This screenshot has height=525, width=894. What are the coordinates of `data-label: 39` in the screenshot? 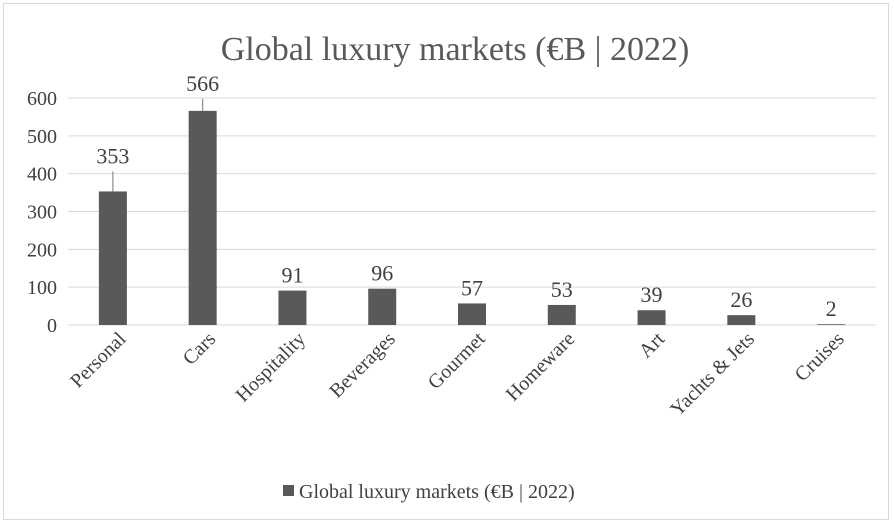 It's located at (652, 294).